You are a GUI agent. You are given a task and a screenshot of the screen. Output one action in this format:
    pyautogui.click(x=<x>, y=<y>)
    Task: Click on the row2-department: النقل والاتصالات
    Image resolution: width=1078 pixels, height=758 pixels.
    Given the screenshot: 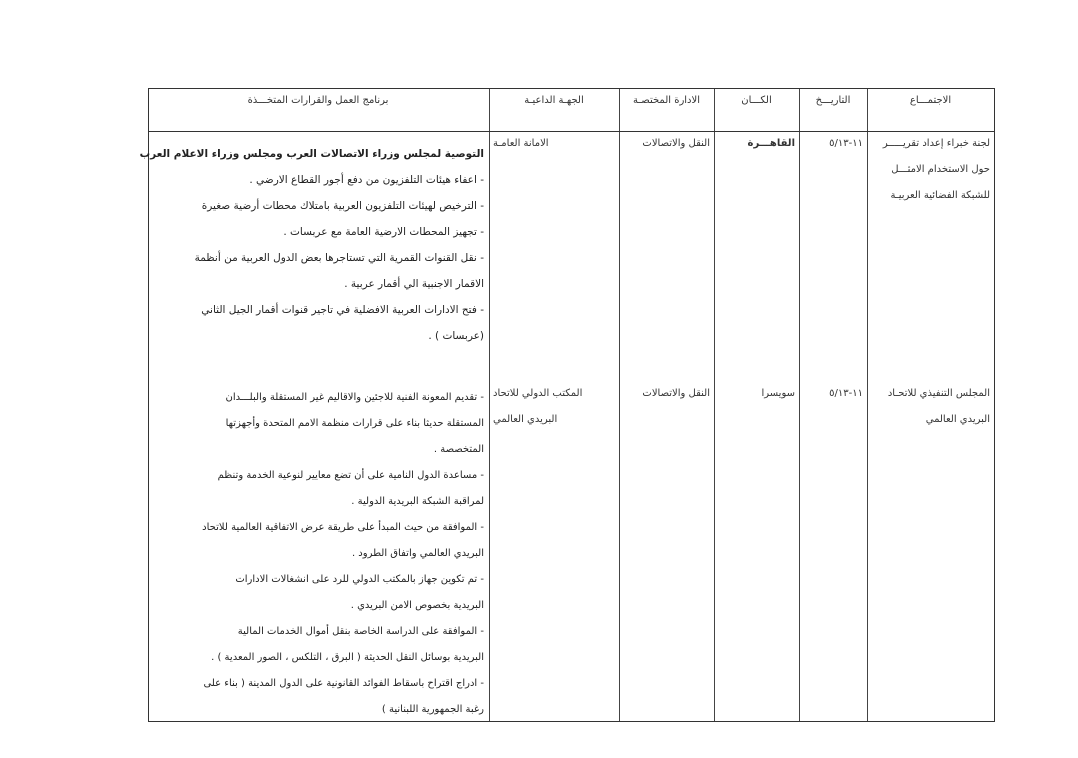 What is the action you would take?
    pyautogui.click(x=676, y=393)
    